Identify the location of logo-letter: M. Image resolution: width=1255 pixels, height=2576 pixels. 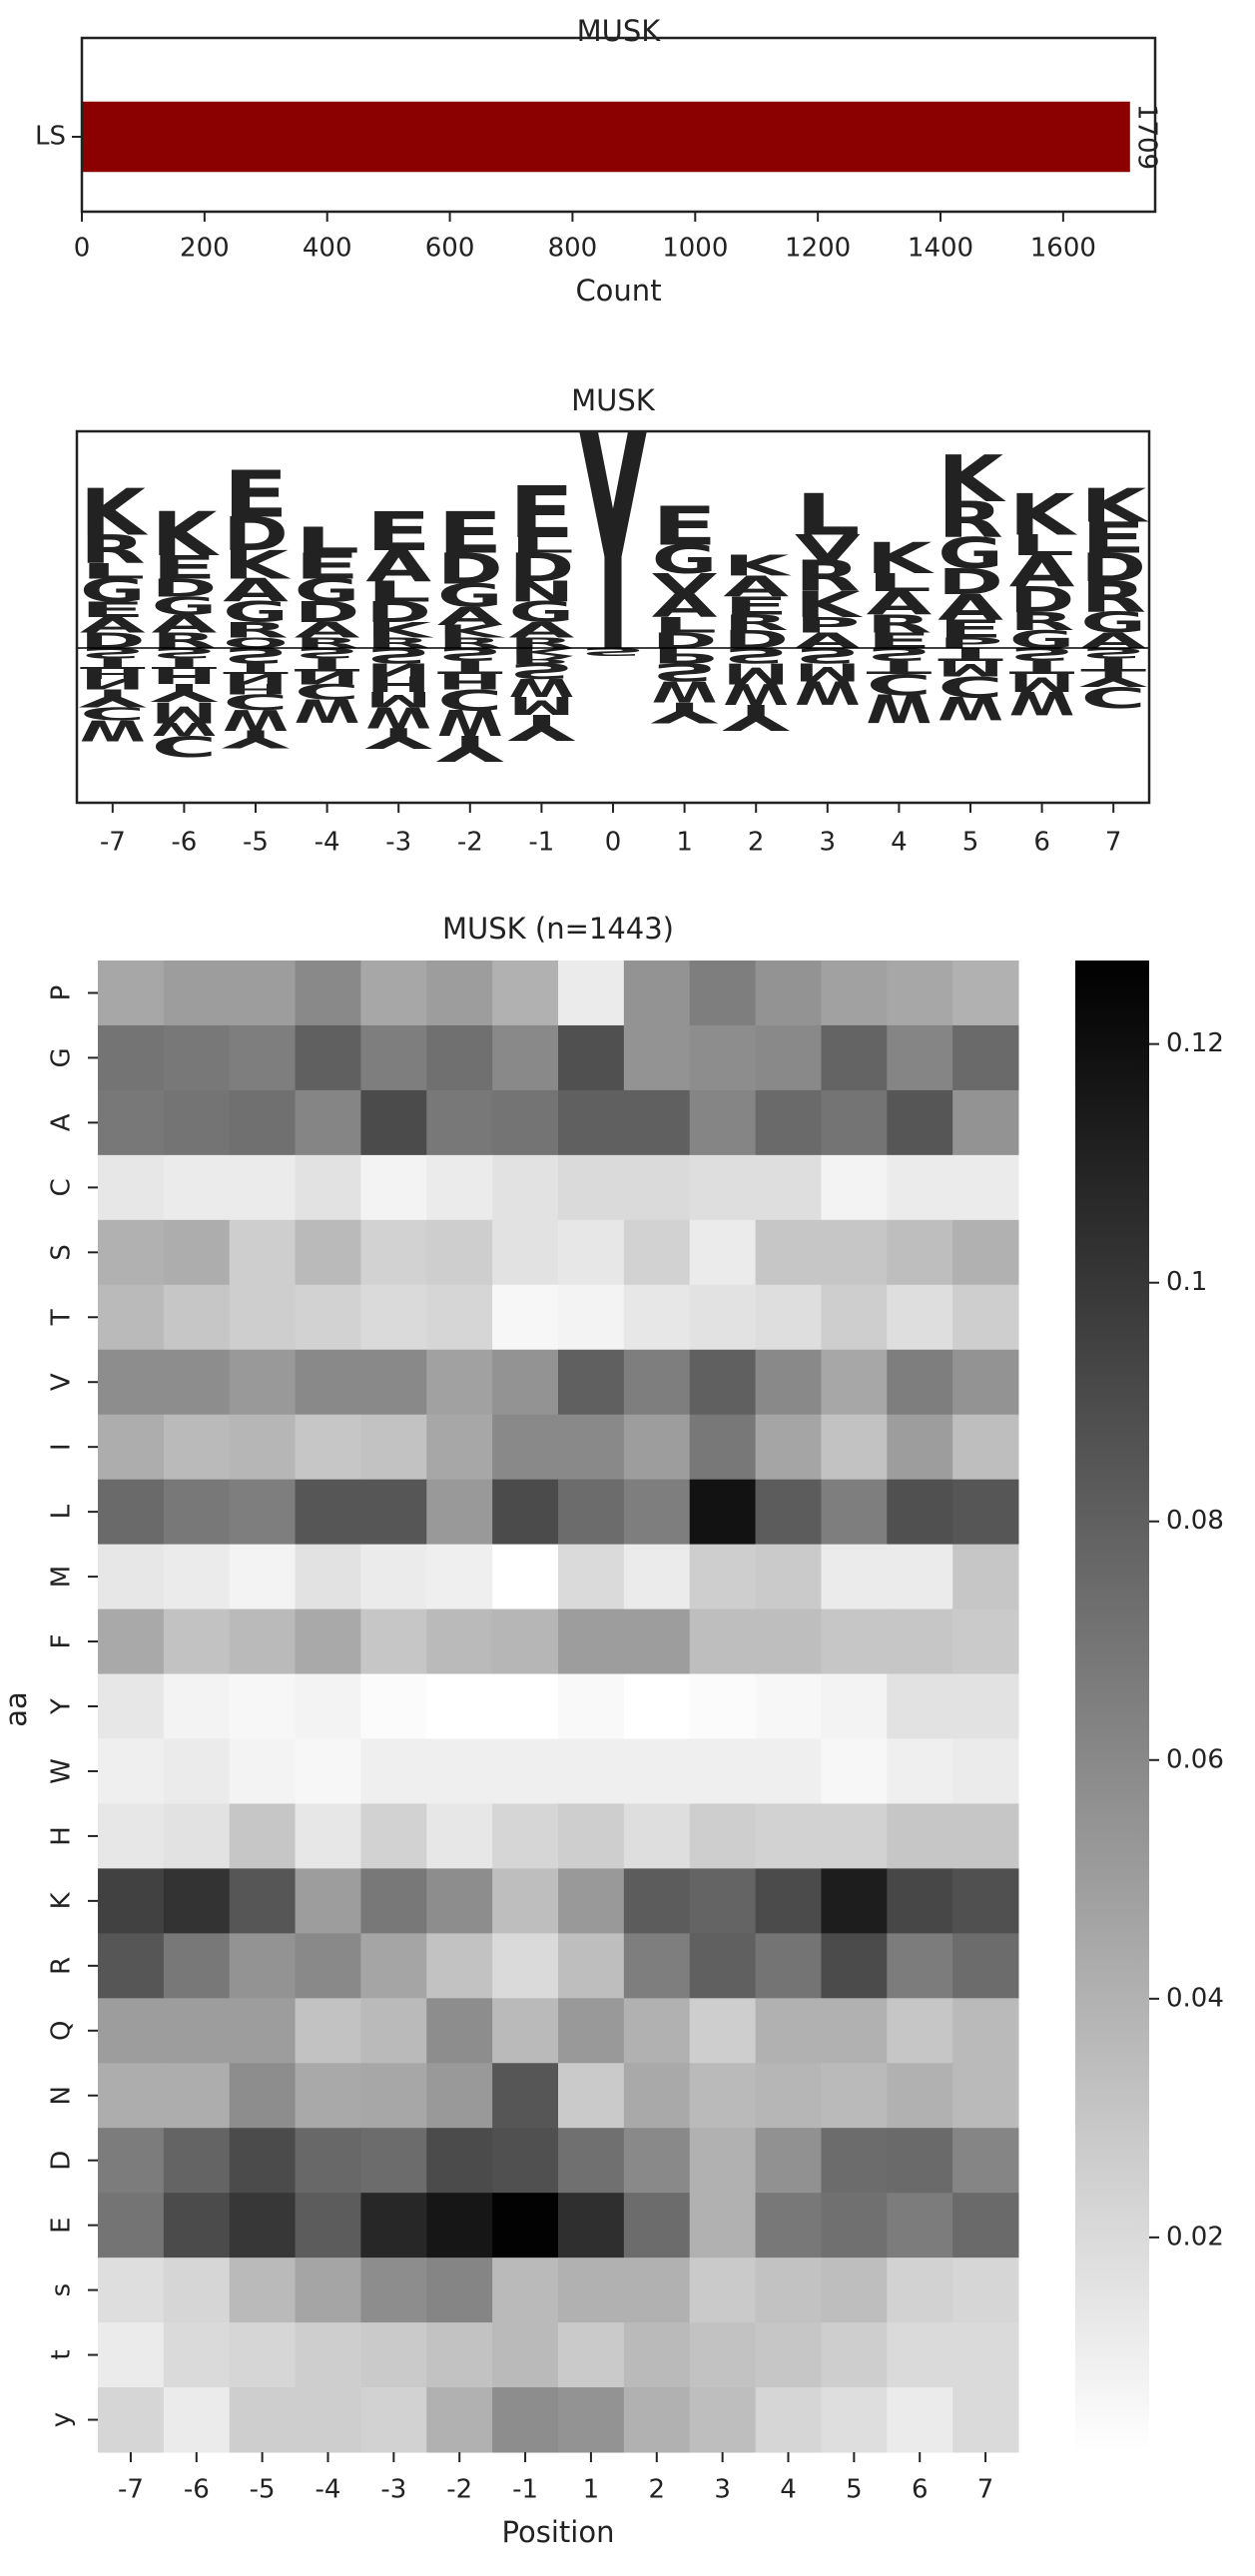
(184, 711).